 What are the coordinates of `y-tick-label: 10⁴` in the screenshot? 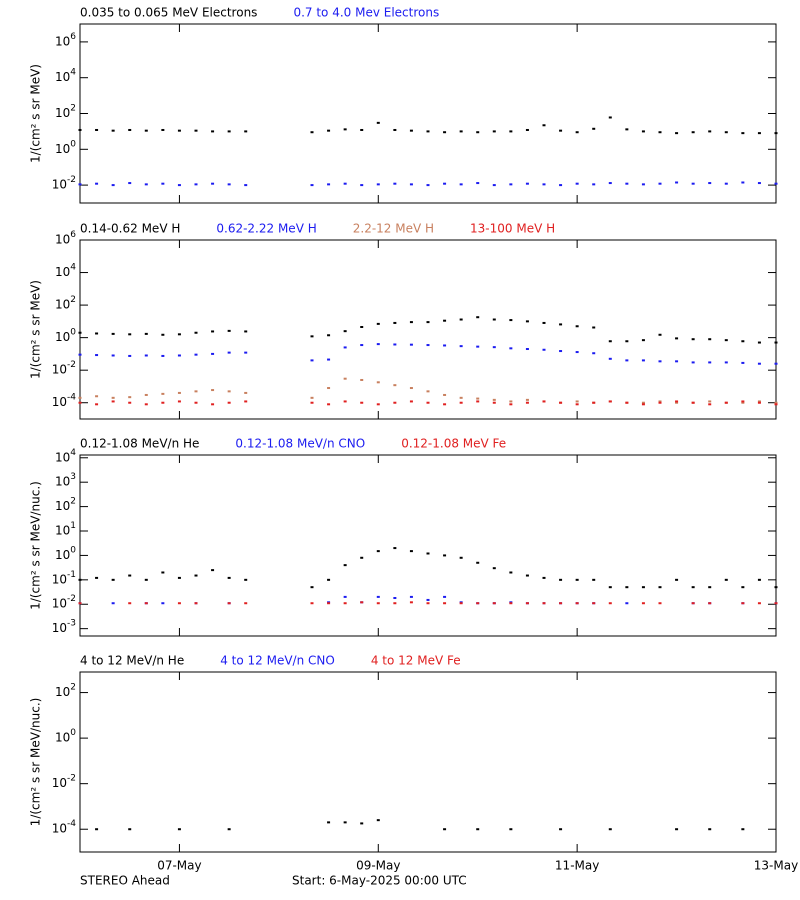 It's located at (65, 270).